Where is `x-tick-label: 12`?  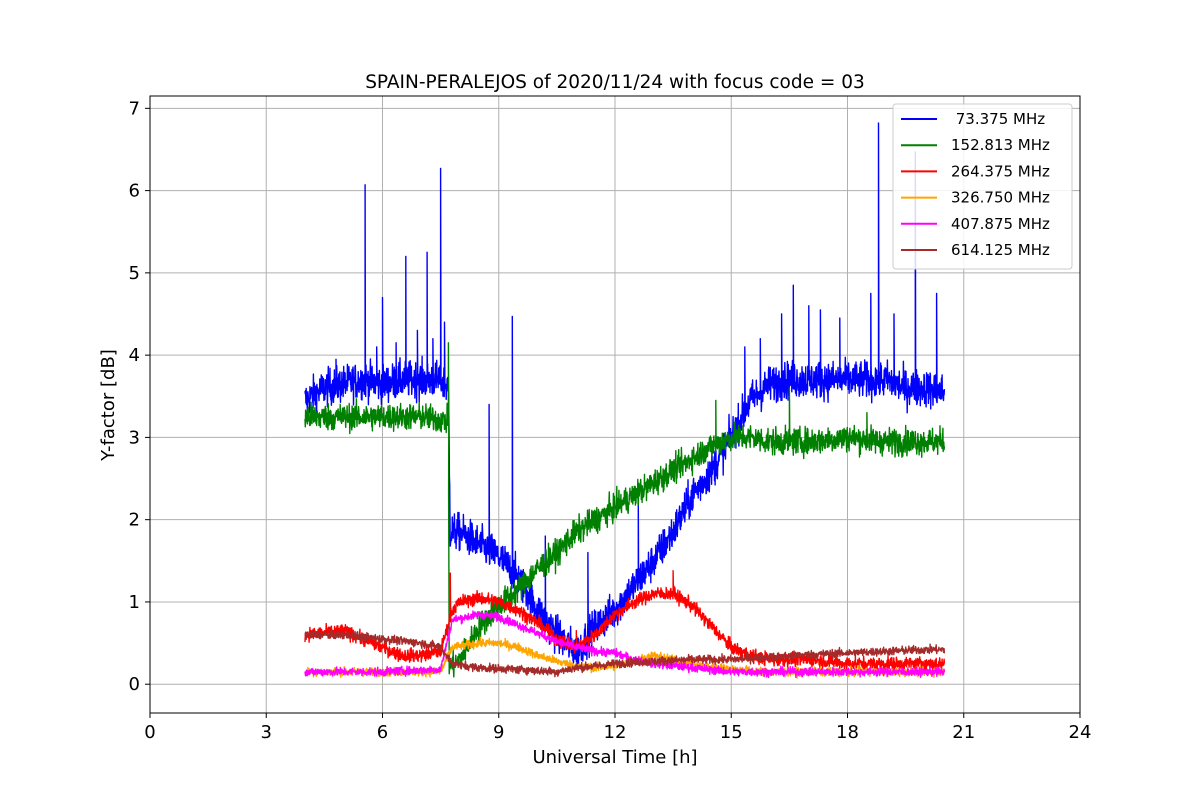 x-tick-label: 12 is located at coordinates (615, 732).